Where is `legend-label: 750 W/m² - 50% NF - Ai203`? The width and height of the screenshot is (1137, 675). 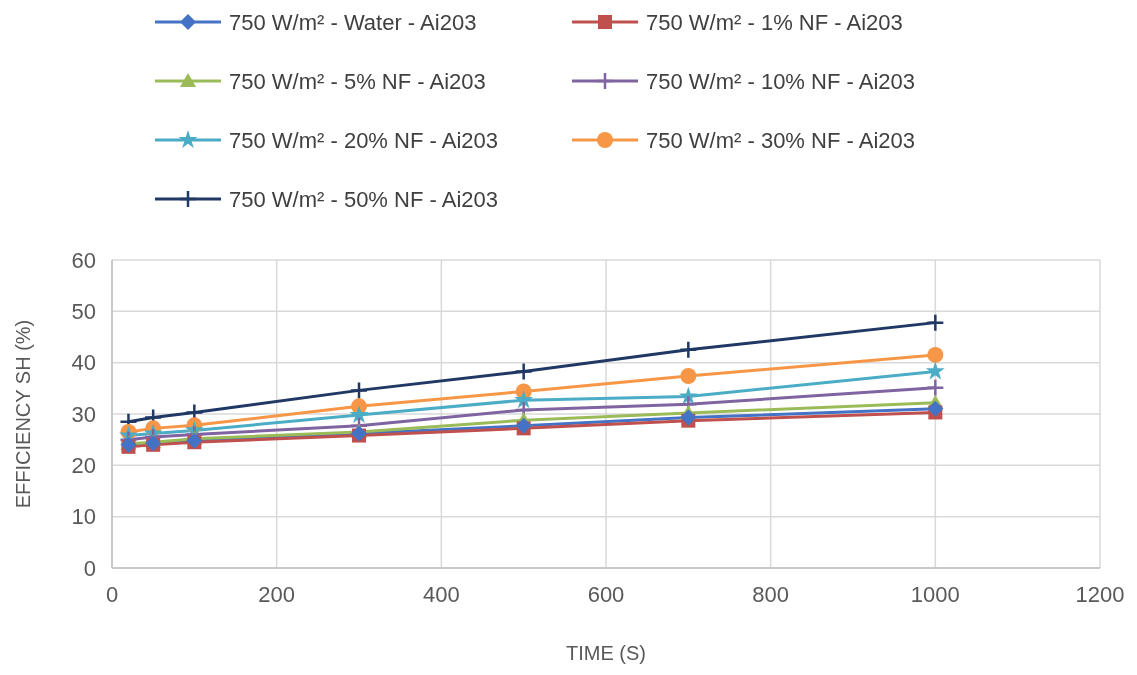
legend-label: 750 W/m² - 50% NF - Ai203 is located at coordinates (363, 199).